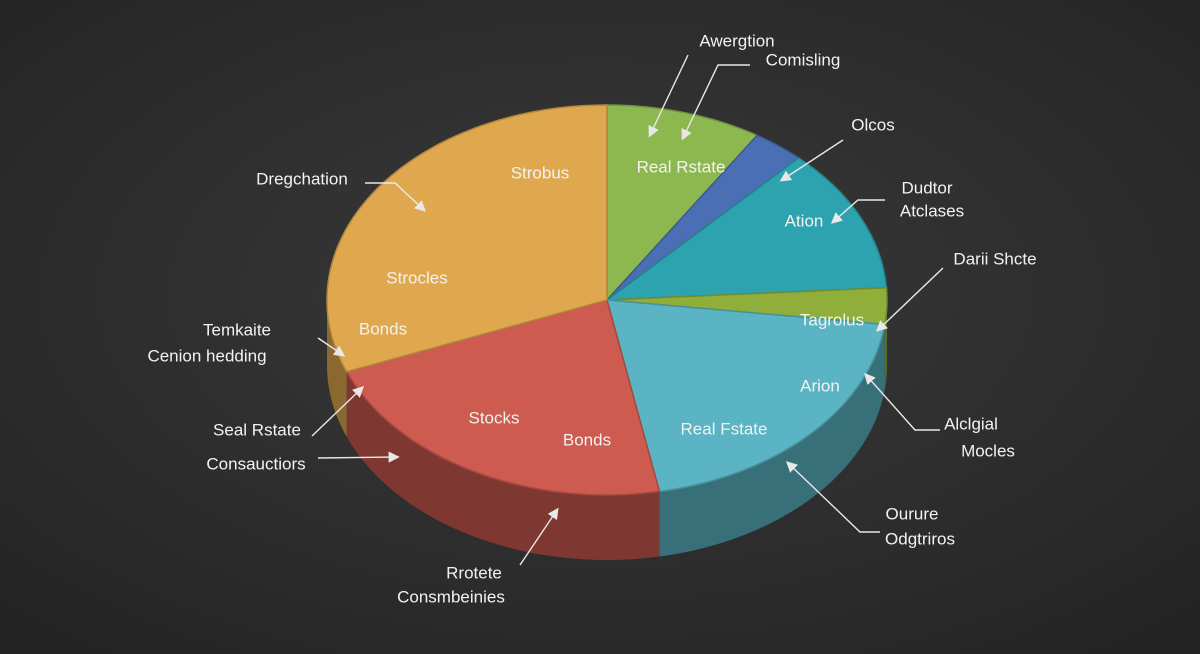 The image size is (1200, 654). What do you see at coordinates (302, 178) in the screenshot?
I see `callout-label: Dregchation` at bounding box center [302, 178].